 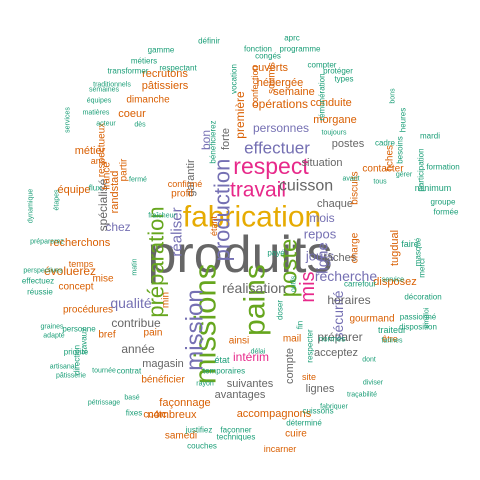 What do you see at coordinates (135, 266) in the screenshot?
I see `cloud-word: matin` at bounding box center [135, 266].